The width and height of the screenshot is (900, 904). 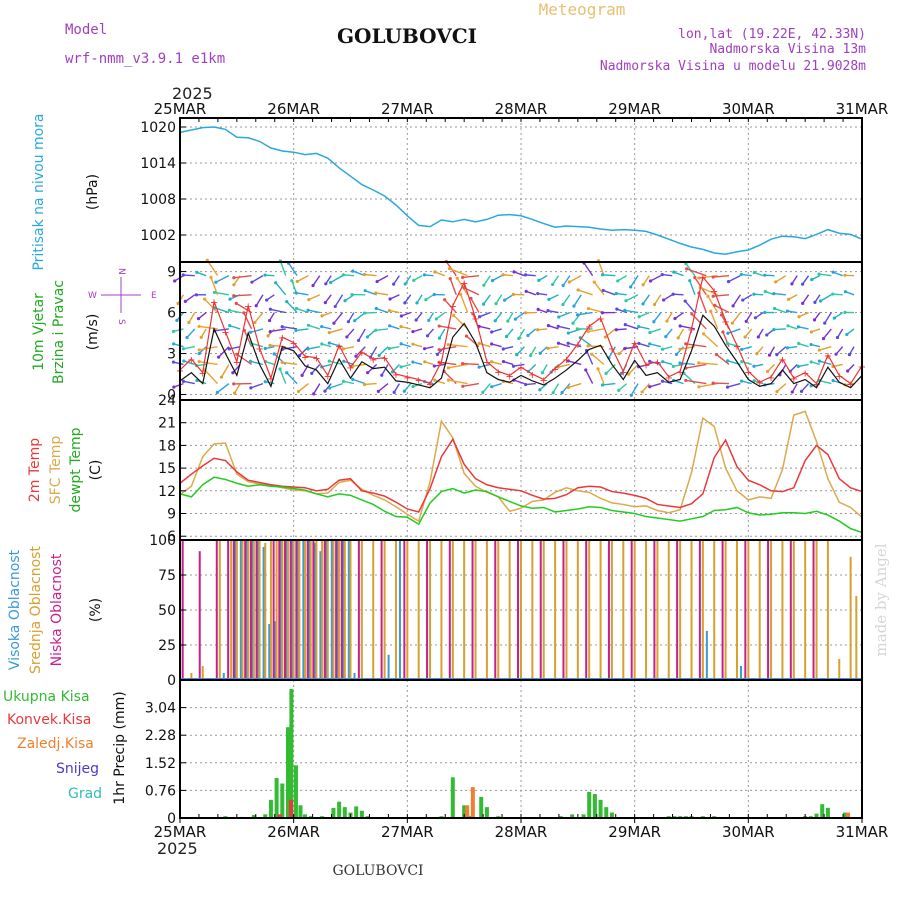 I want to click on y-tick-label: 3.04, so click(x=160, y=709).